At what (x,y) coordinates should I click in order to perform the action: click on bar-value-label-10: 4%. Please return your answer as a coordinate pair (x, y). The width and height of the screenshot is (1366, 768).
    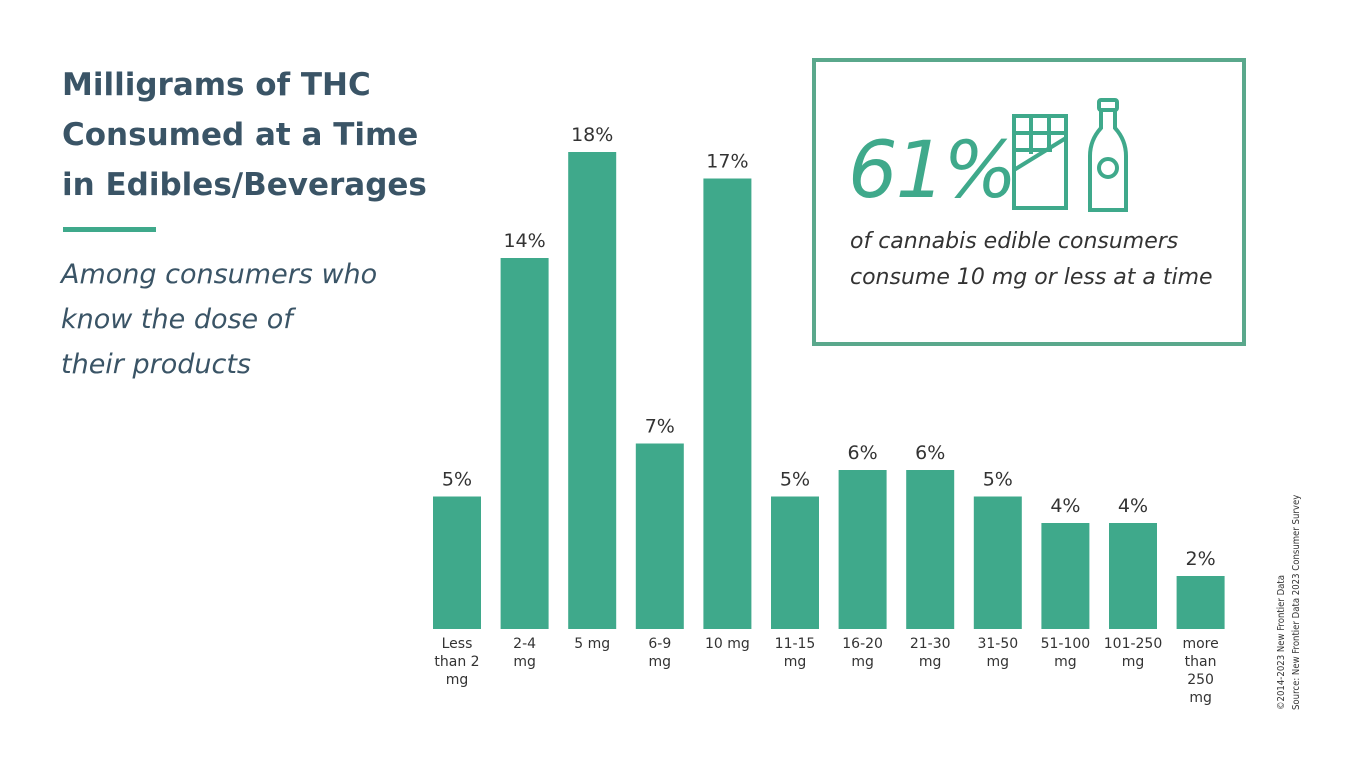
    Looking at the image, I should click on (1133, 506).